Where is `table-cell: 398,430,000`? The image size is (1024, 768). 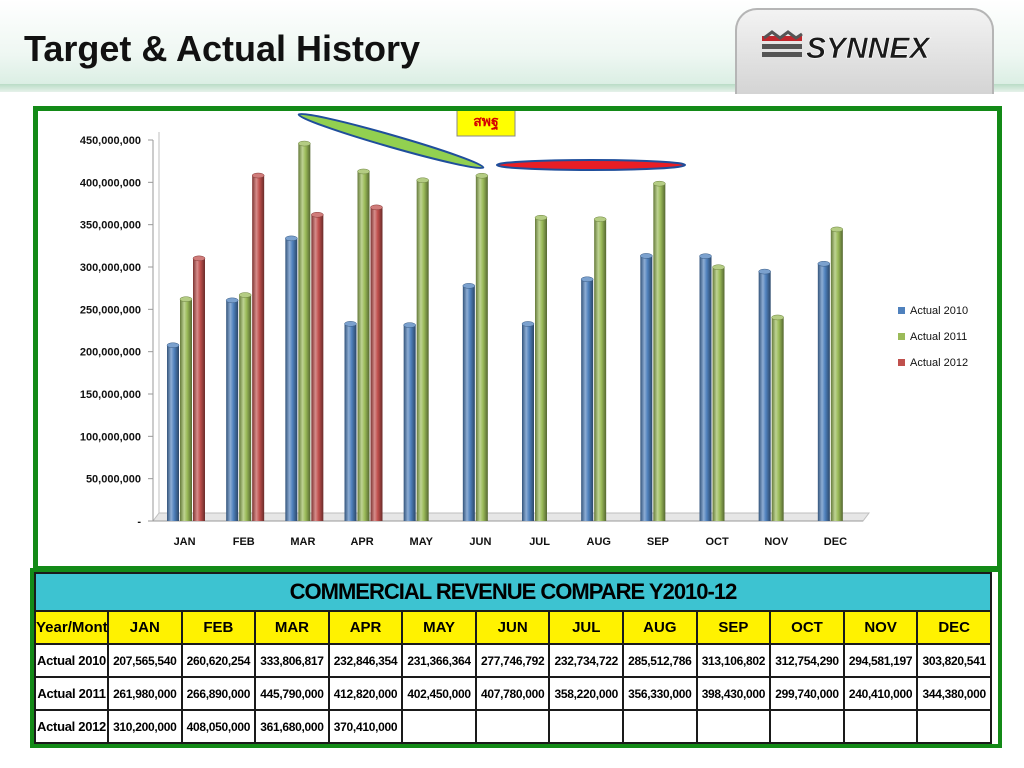 table-cell: 398,430,000 is located at coordinates (733, 693).